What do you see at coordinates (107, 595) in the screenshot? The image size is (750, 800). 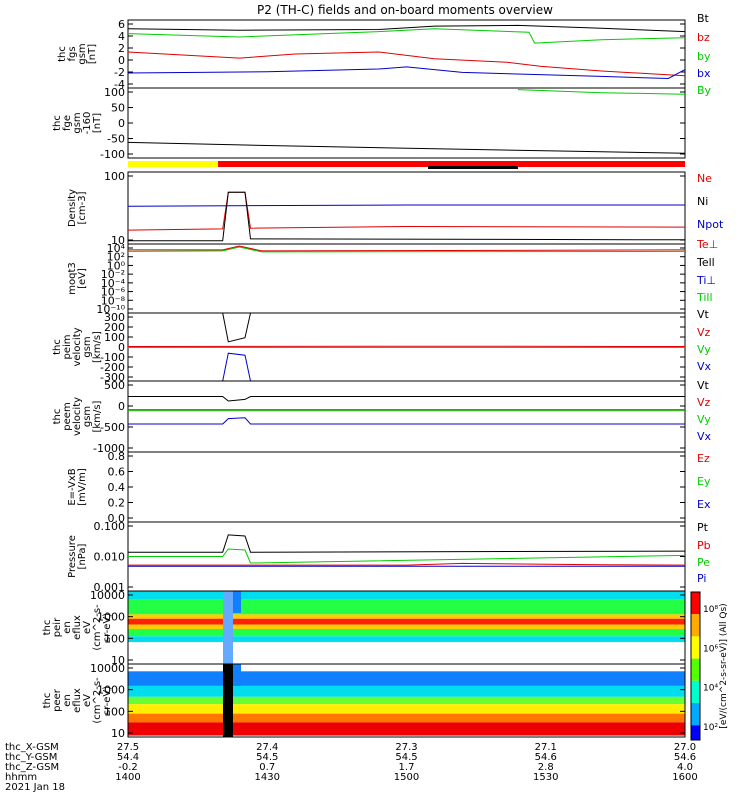 I see `y-tick-label: 10000` at bounding box center [107, 595].